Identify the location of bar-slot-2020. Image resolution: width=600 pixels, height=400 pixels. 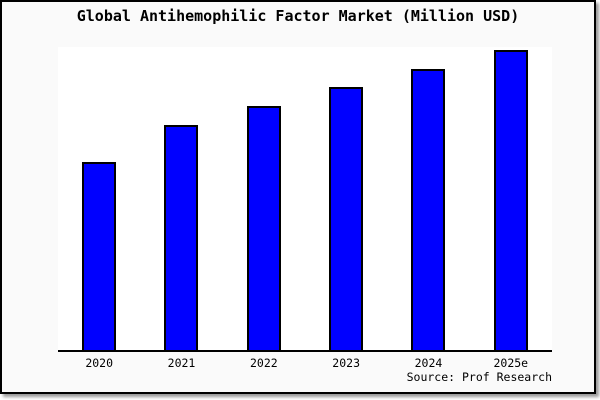
(99, 198).